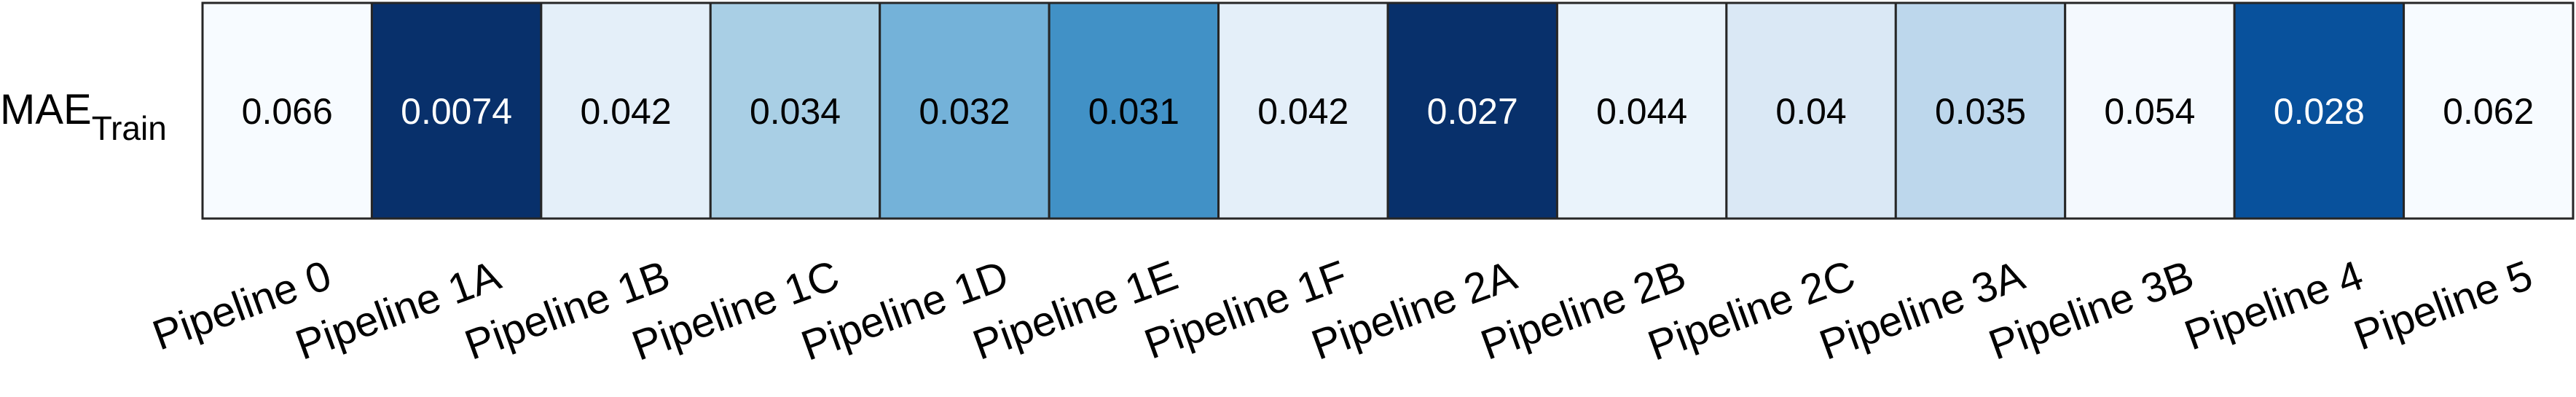  Describe the element at coordinates (1980, 111) in the screenshot. I see `cell-value-label: 0.035` at that location.